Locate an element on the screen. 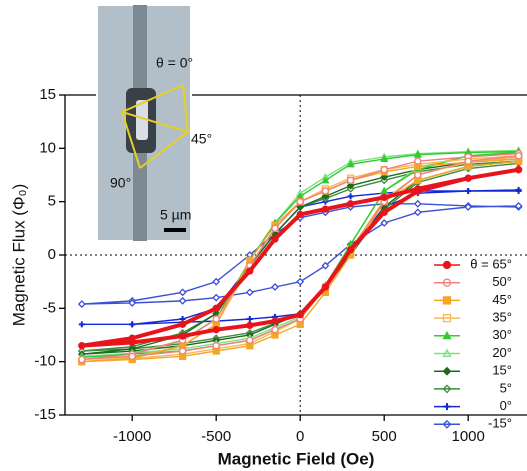 The height and width of the screenshot is (471, 527). legend-label: 30° is located at coordinates (502, 334).